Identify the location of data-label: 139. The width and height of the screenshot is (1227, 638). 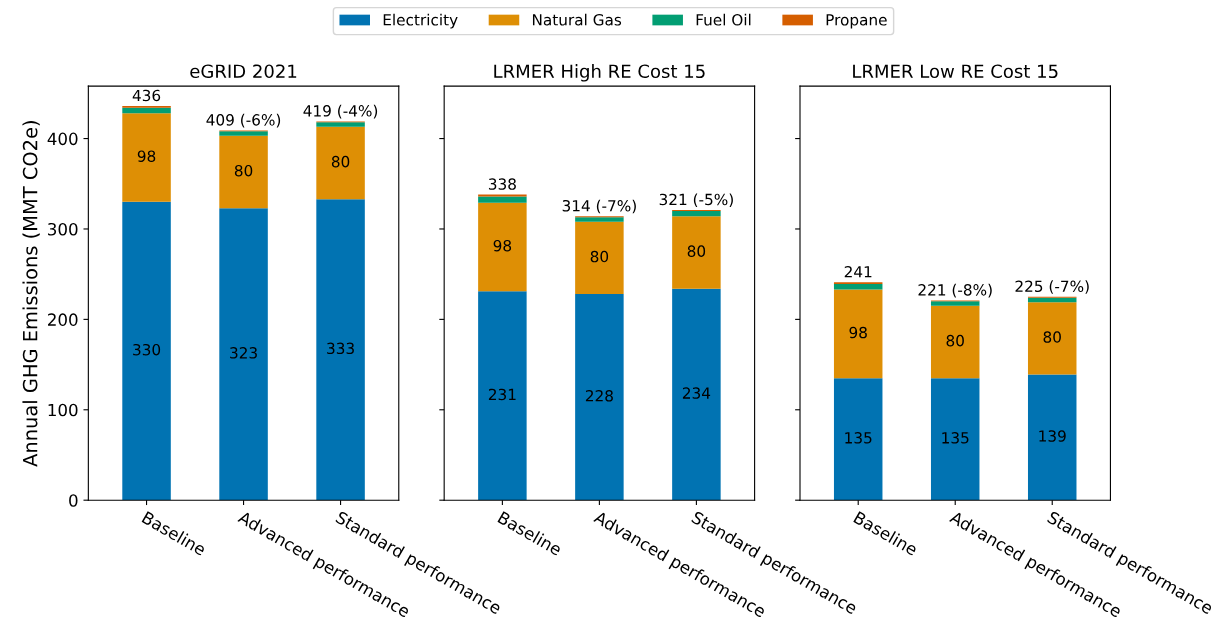
(1052, 436).